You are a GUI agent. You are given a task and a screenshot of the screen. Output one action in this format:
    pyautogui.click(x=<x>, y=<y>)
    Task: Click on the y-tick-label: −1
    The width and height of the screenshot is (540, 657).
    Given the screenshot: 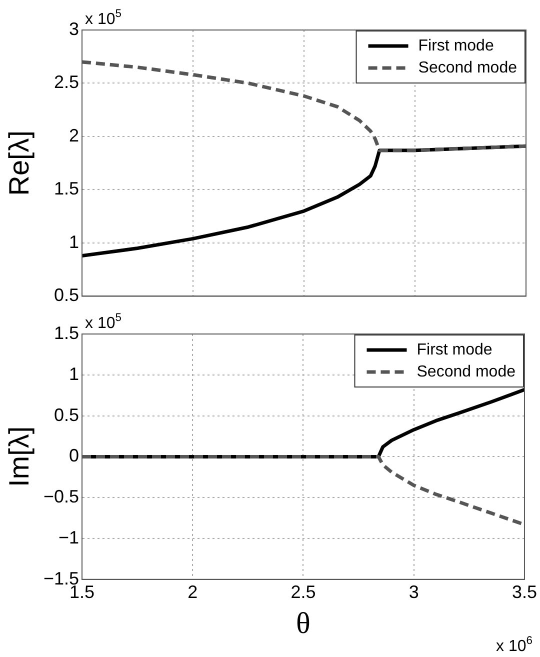 What is the action you would take?
    pyautogui.click(x=68, y=537)
    